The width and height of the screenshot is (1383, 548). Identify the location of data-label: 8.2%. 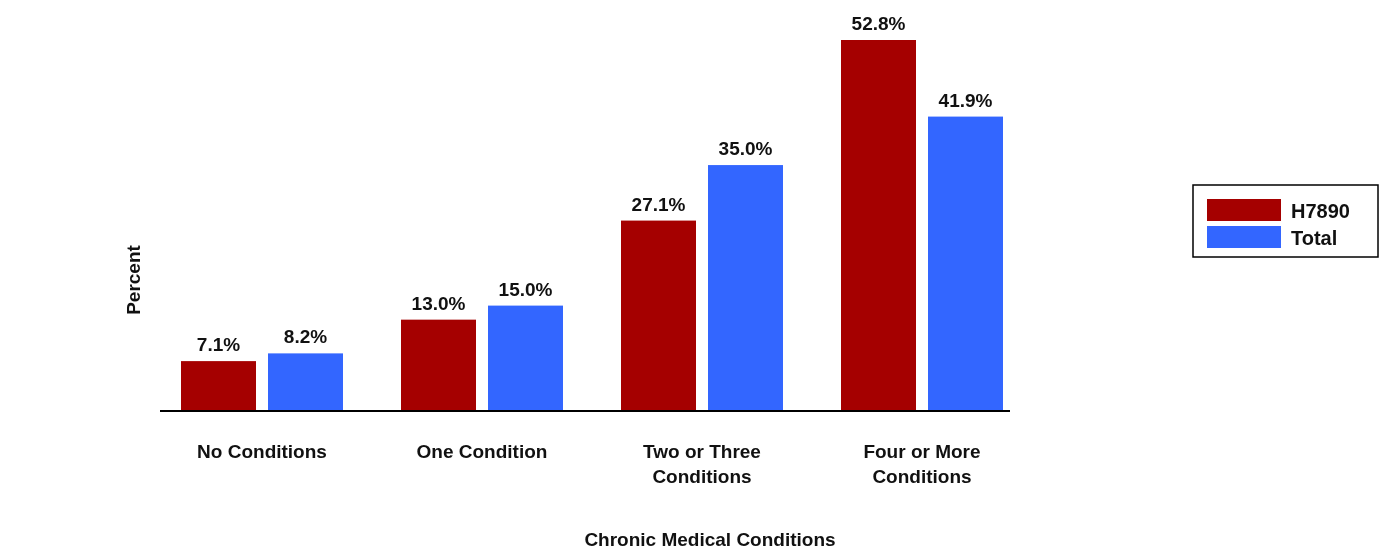
(305, 337).